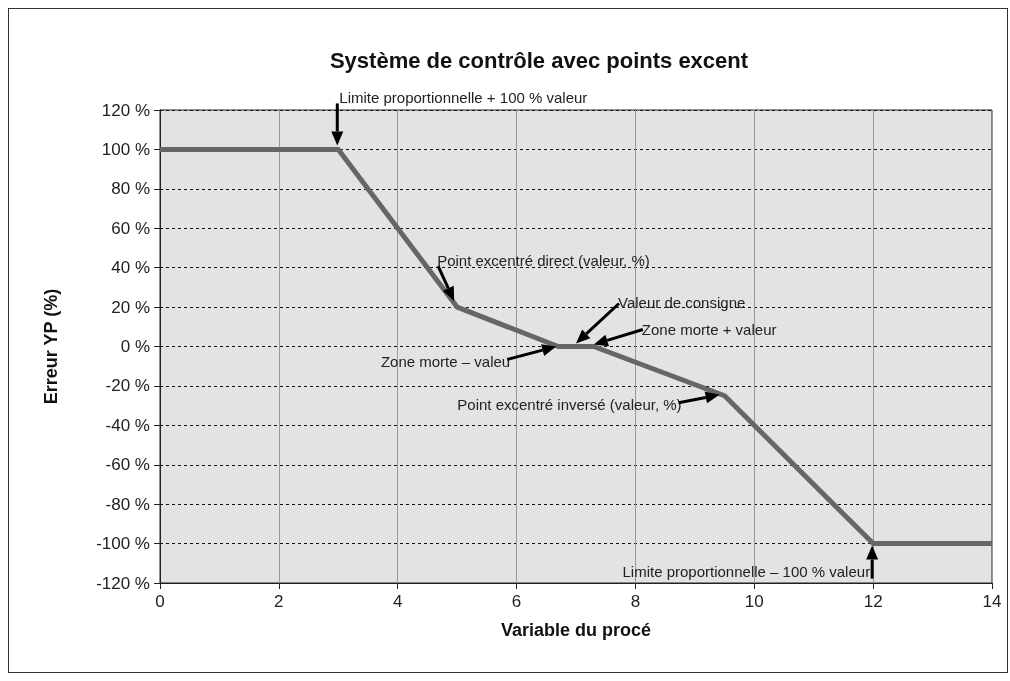 Image resolution: width=1010 pixels, height=681 pixels. What do you see at coordinates (130, 268) in the screenshot?
I see `y-tick-label: 40 %` at bounding box center [130, 268].